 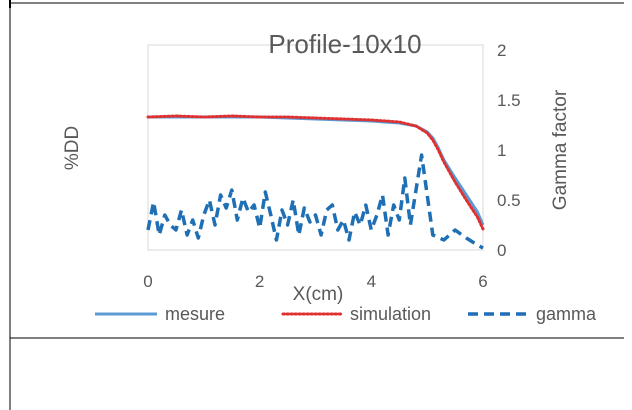 What do you see at coordinates (346, 314) in the screenshot?
I see `legend: mesure simulation gamma` at bounding box center [346, 314].